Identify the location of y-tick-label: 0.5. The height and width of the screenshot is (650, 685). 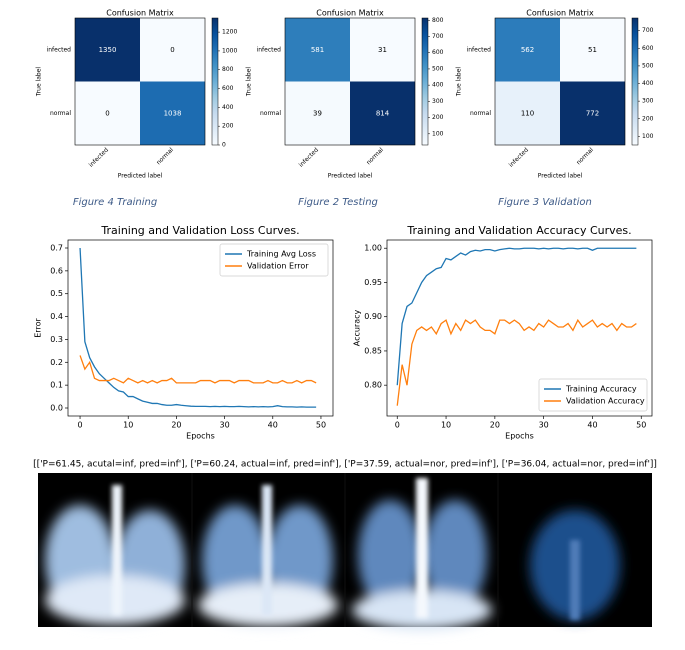
(56, 293).